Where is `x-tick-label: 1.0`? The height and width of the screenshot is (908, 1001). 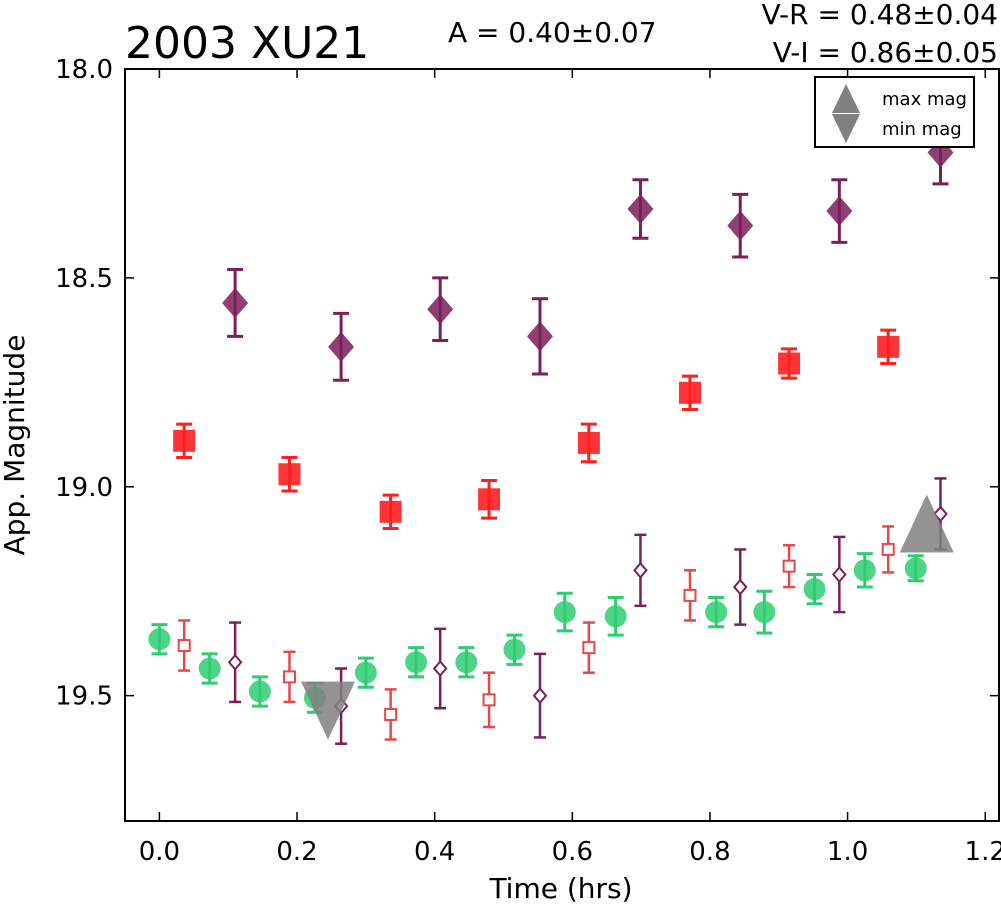
x-tick-label: 1.0 is located at coordinates (847, 852).